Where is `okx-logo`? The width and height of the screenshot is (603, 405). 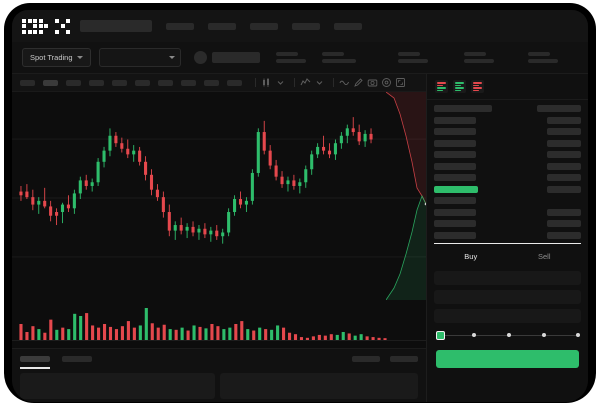
okx-logo is located at coordinates (46, 26).